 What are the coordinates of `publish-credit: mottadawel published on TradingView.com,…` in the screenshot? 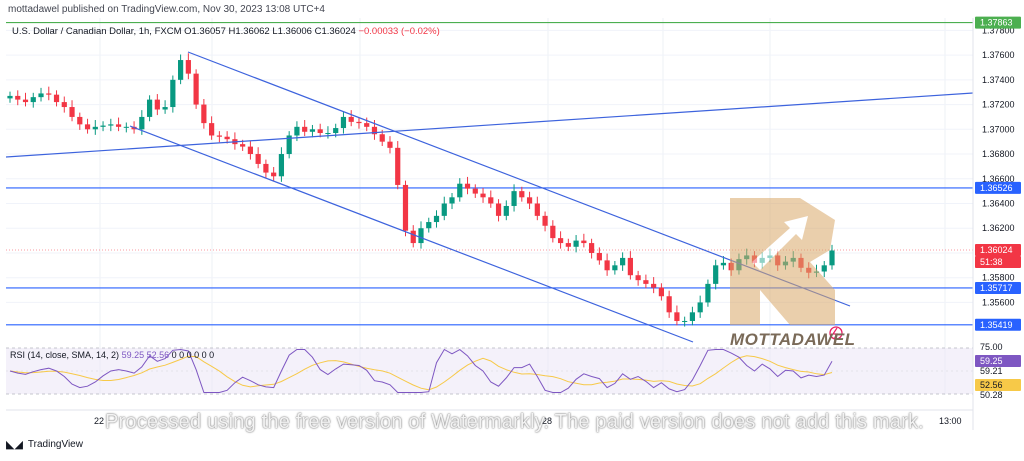 It's located at (166, 9).